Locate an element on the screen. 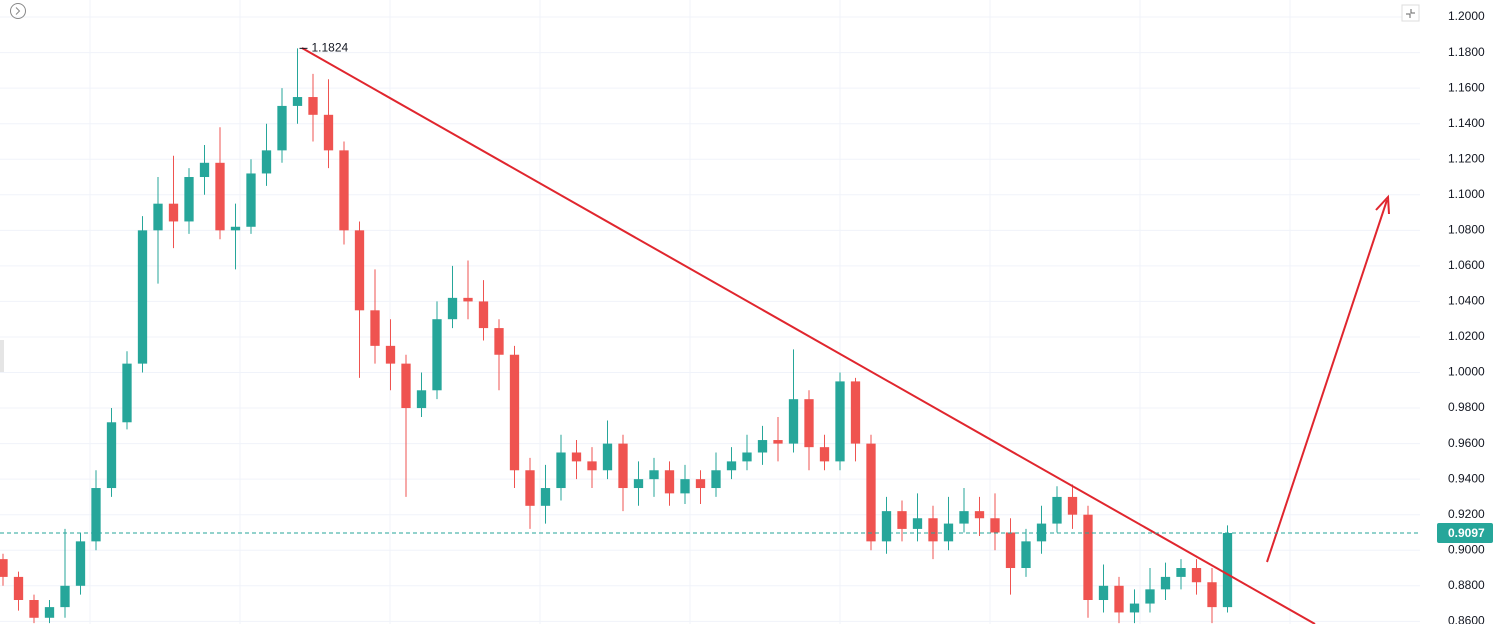  y-tick-label: 1.0200 is located at coordinates (1466, 336).